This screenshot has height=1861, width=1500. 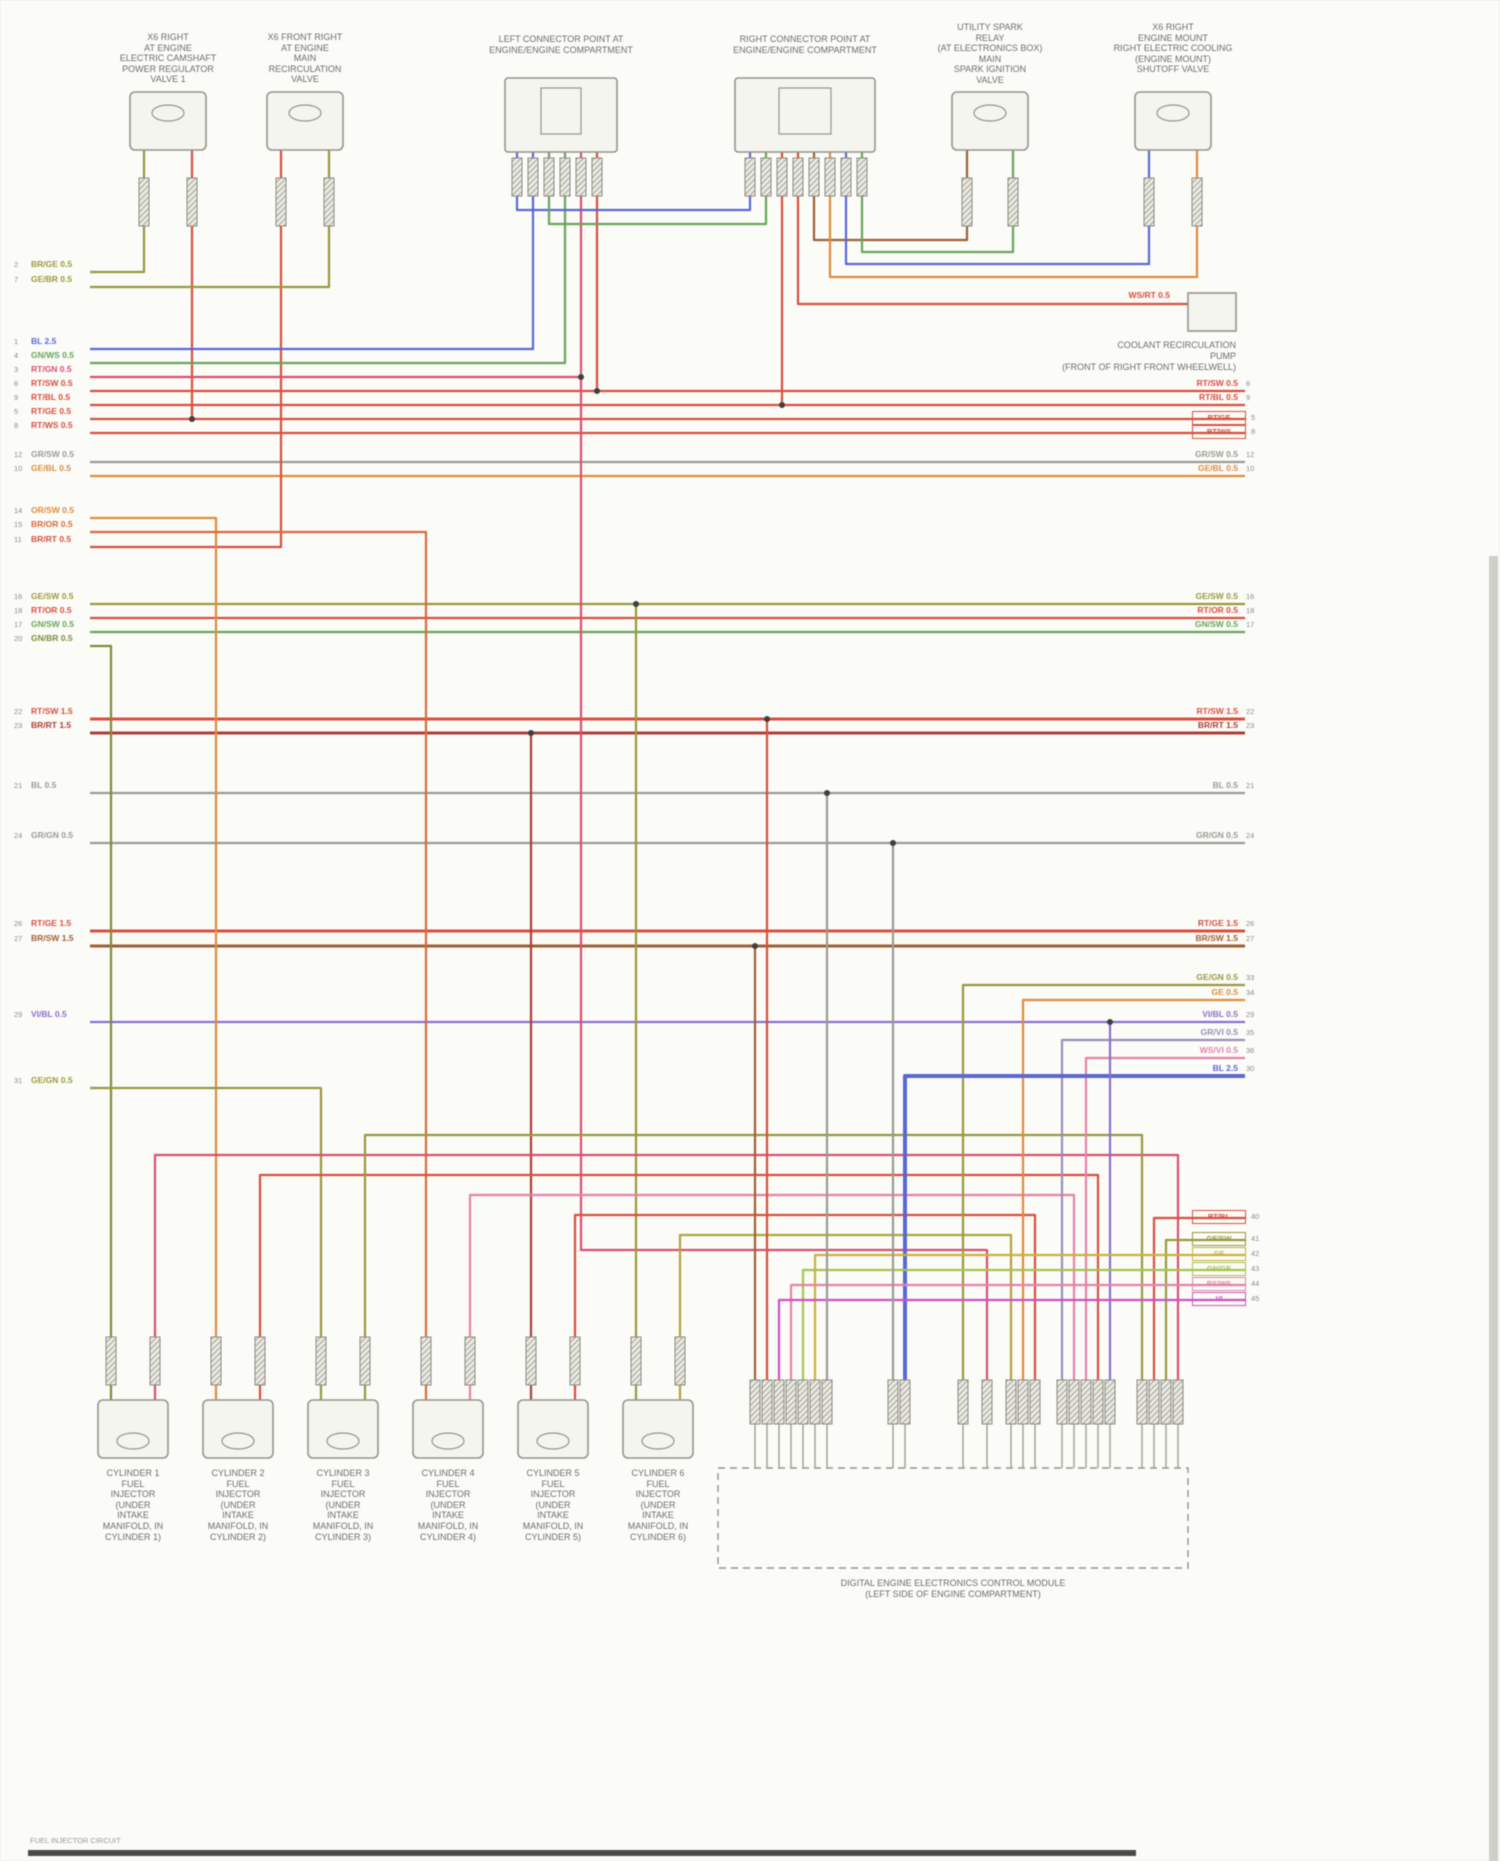 I want to click on right-stub-wires, so click(x=999, y=1049).